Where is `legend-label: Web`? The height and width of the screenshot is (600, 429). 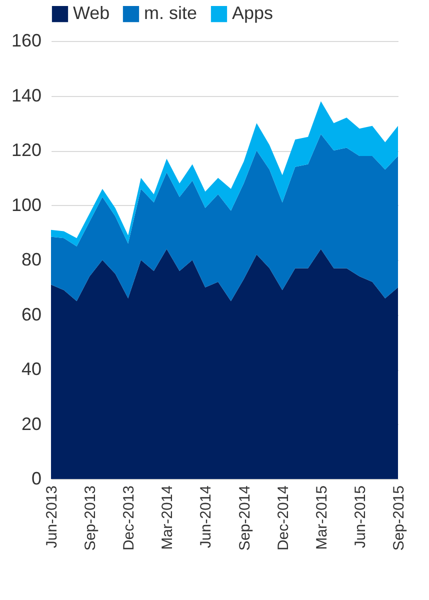
legend-label: Web is located at coordinates (91, 13).